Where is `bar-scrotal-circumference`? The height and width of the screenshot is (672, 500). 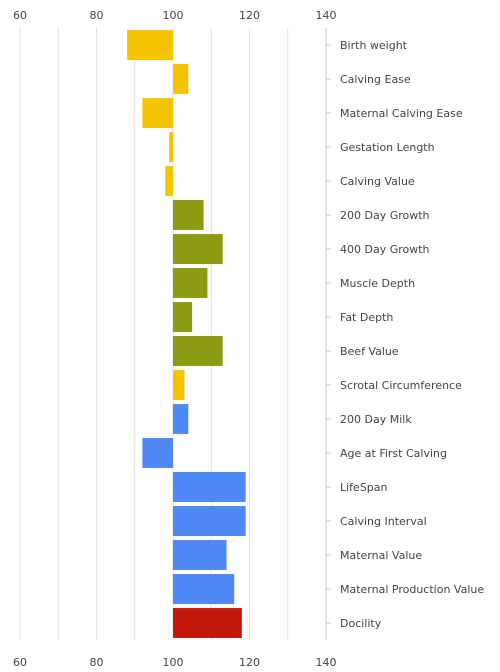
bar-scrotal-circumference is located at coordinates (179, 385).